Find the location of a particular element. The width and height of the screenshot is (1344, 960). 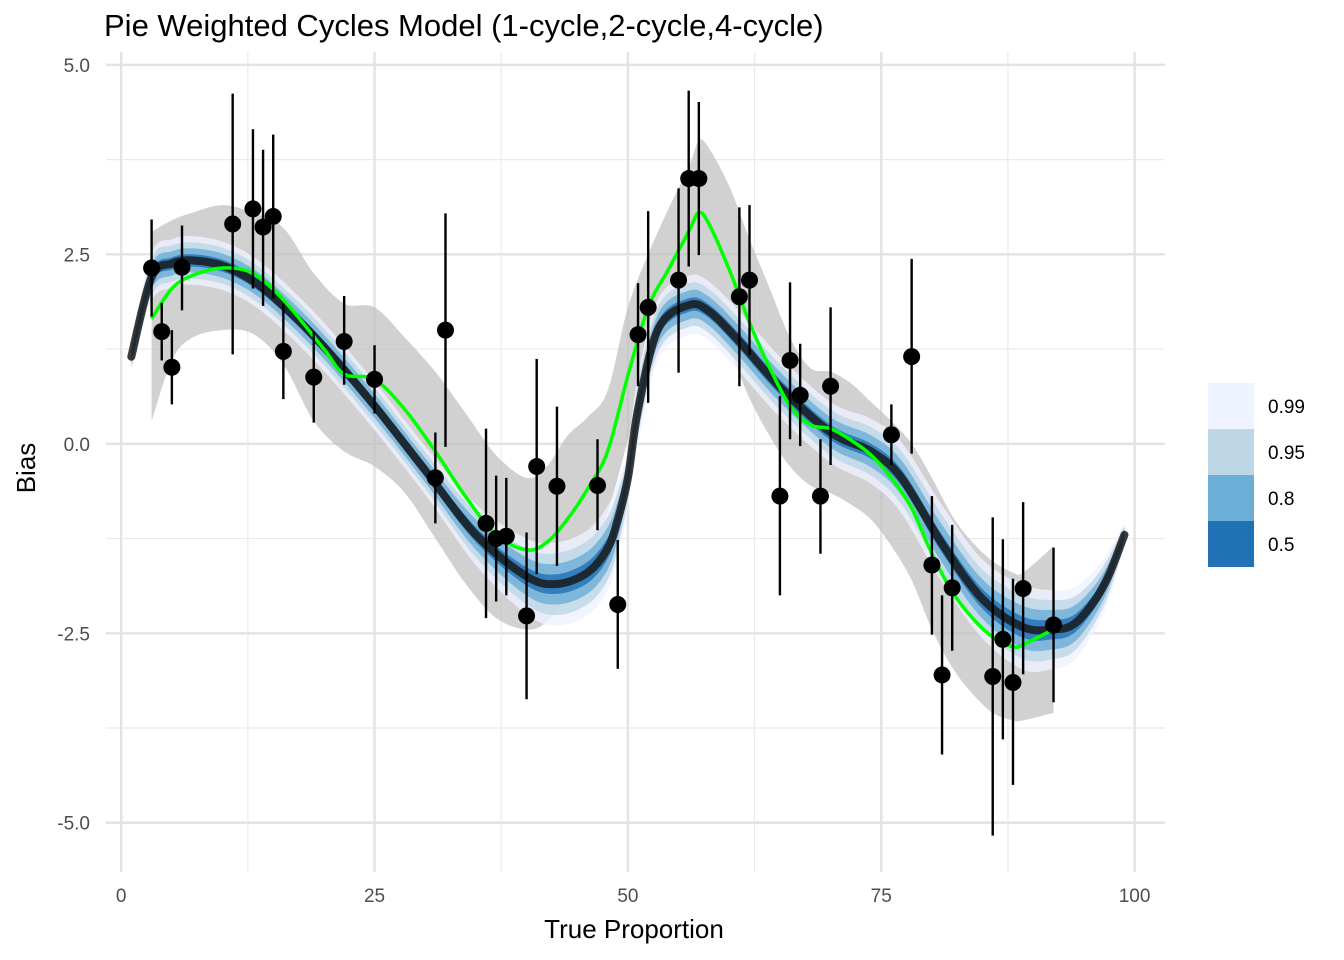

x-tick-label: 0 is located at coordinates (121, 896).